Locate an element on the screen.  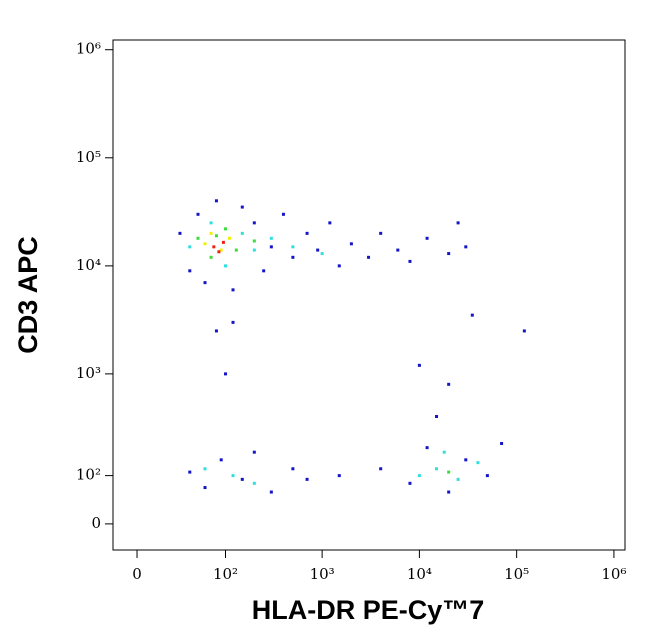
y-axis-title: CD3 APC is located at coordinates (28, 295).